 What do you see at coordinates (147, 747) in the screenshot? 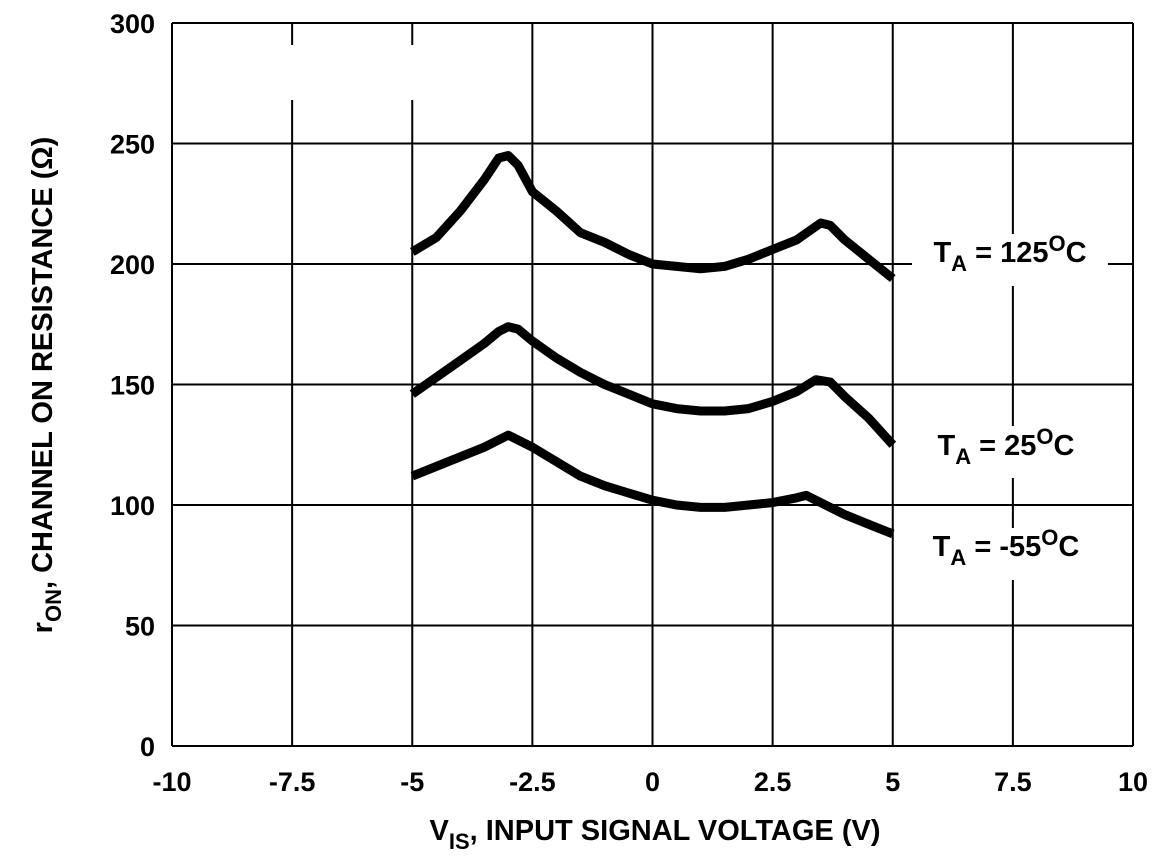
I see `y-tick-label: 0` at bounding box center [147, 747].